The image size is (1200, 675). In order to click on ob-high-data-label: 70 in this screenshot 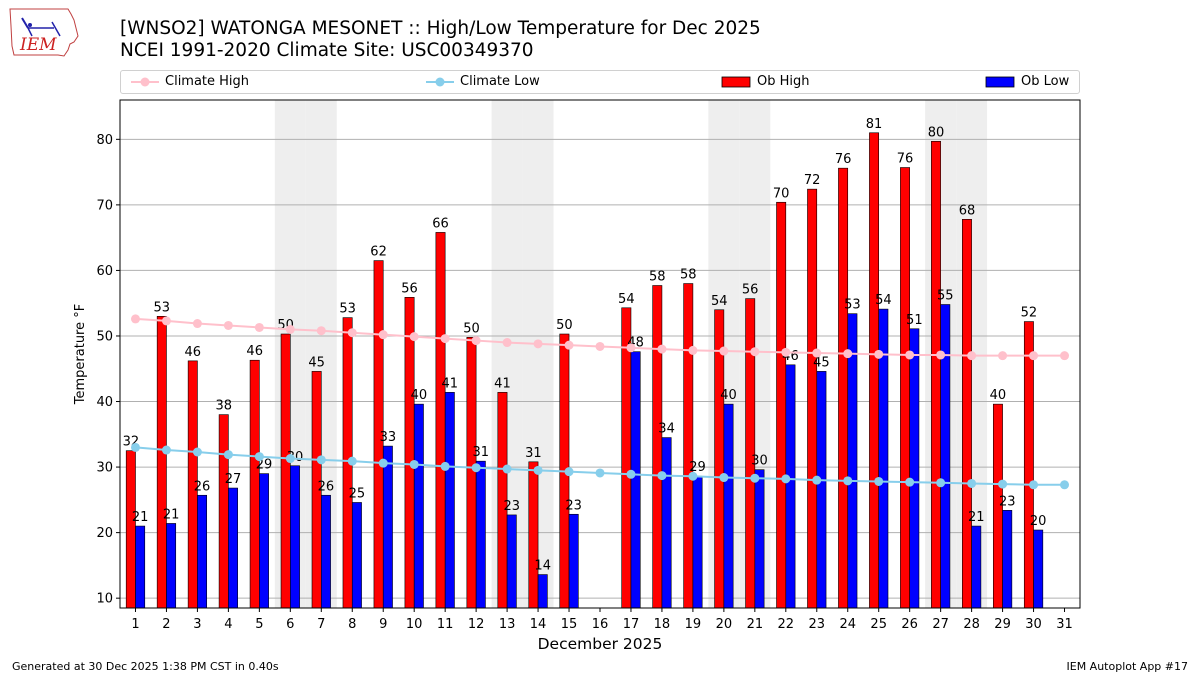, I will do `click(781, 193)`.